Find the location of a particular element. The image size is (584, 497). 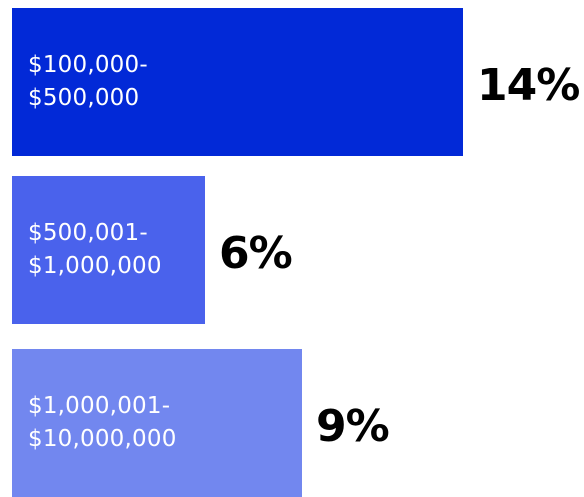

category-label: $1,000,001- $10,000,000 is located at coordinates (102, 422).